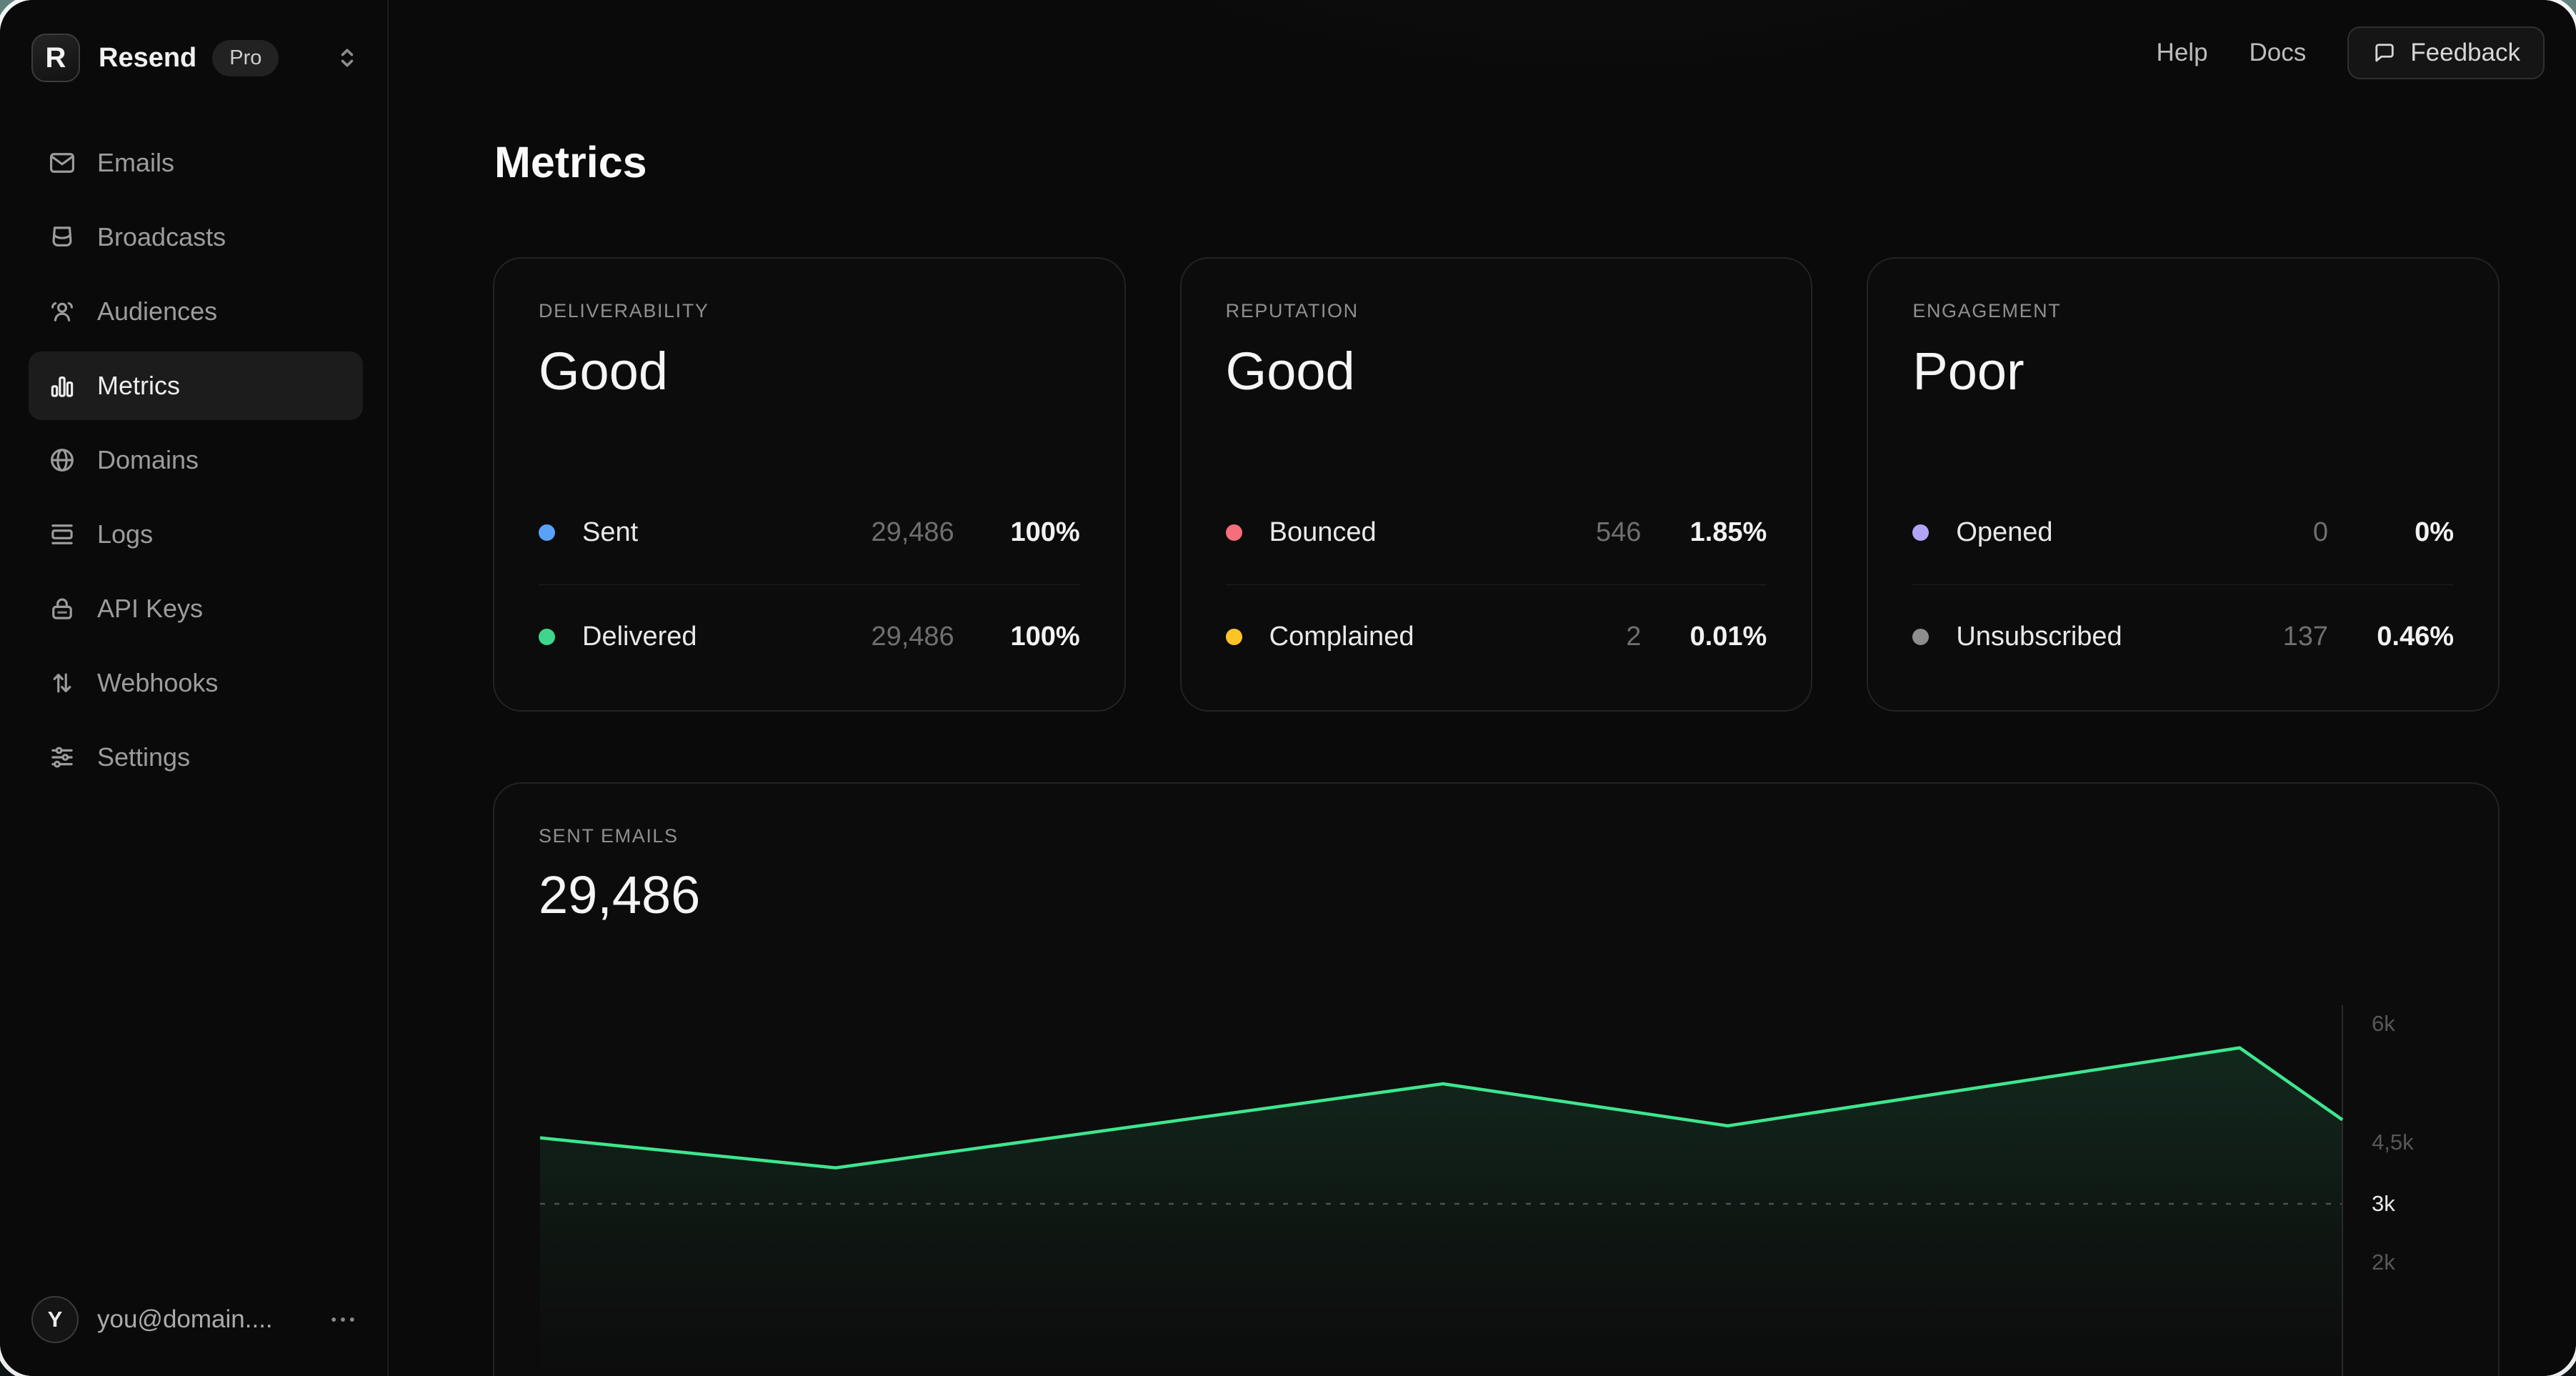 The width and height of the screenshot is (2576, 1376). Describe the element at coordinates (246, 57) in the screenshot. I see `plan-badge: Pro` at that location.